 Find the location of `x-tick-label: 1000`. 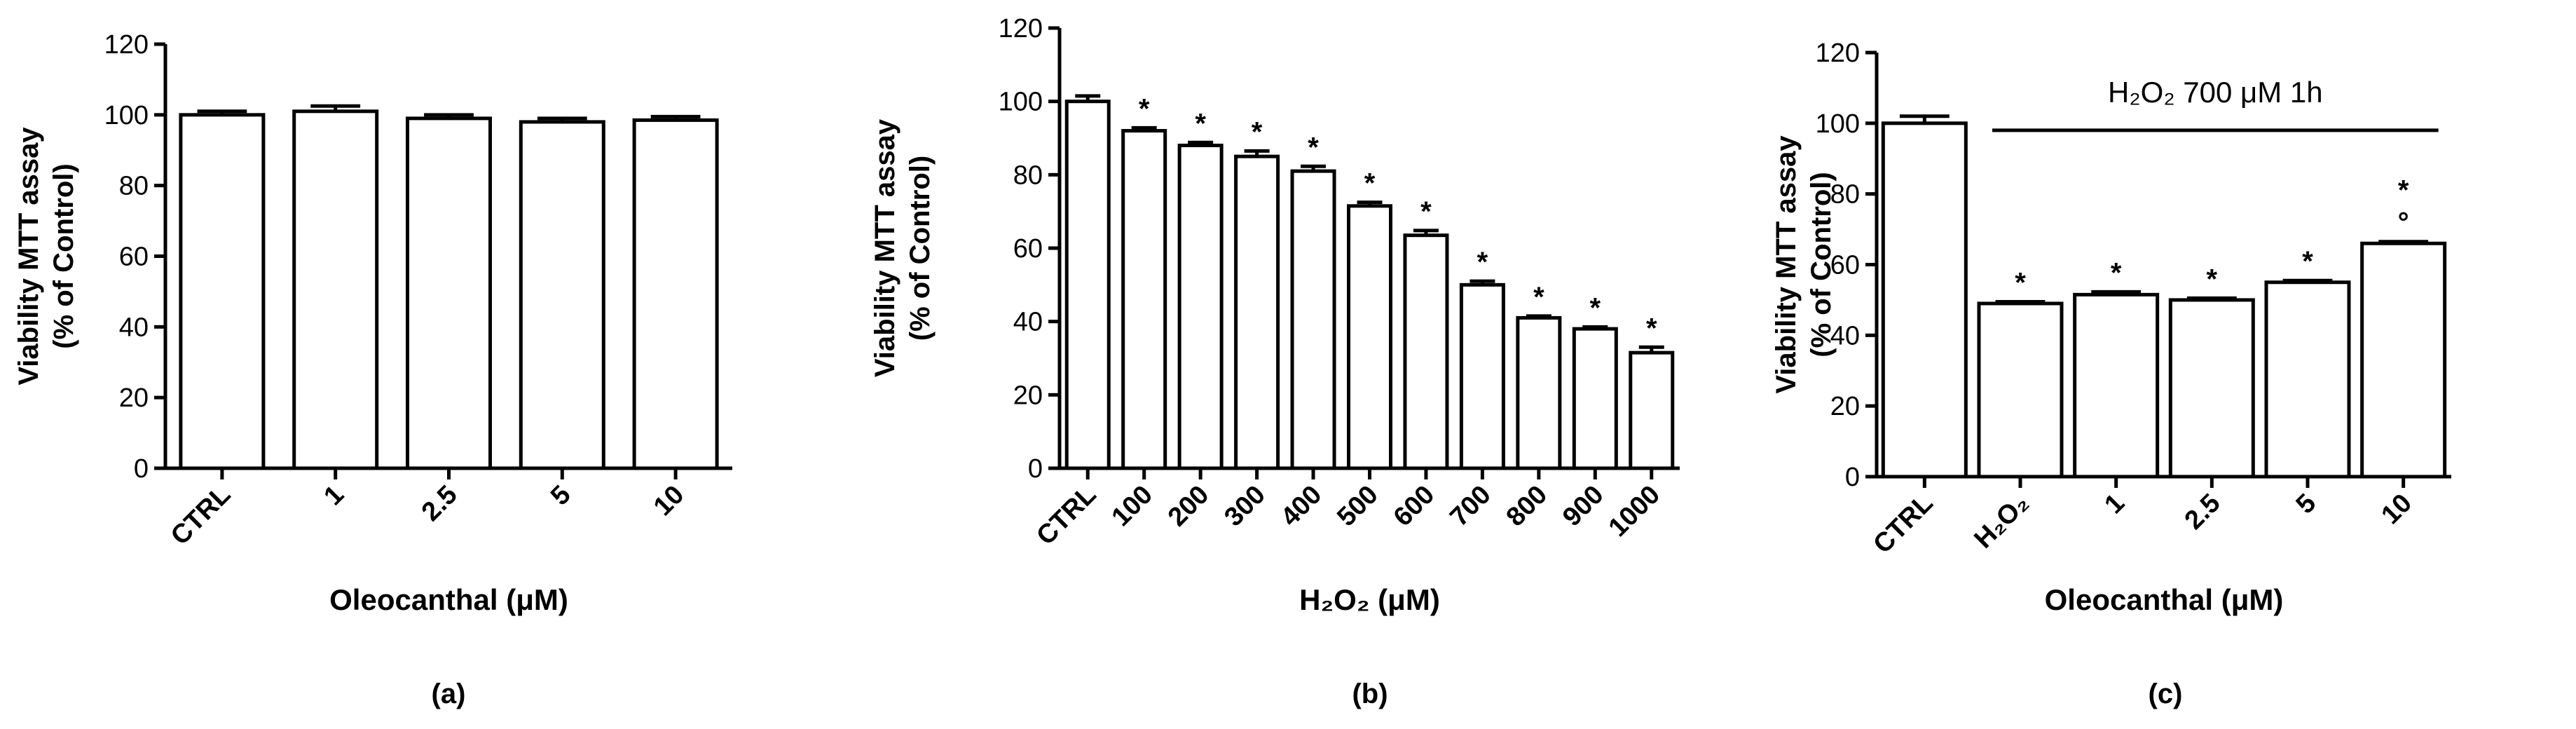

x-tick-label: 1000 is located at coordinates (1634, 511).